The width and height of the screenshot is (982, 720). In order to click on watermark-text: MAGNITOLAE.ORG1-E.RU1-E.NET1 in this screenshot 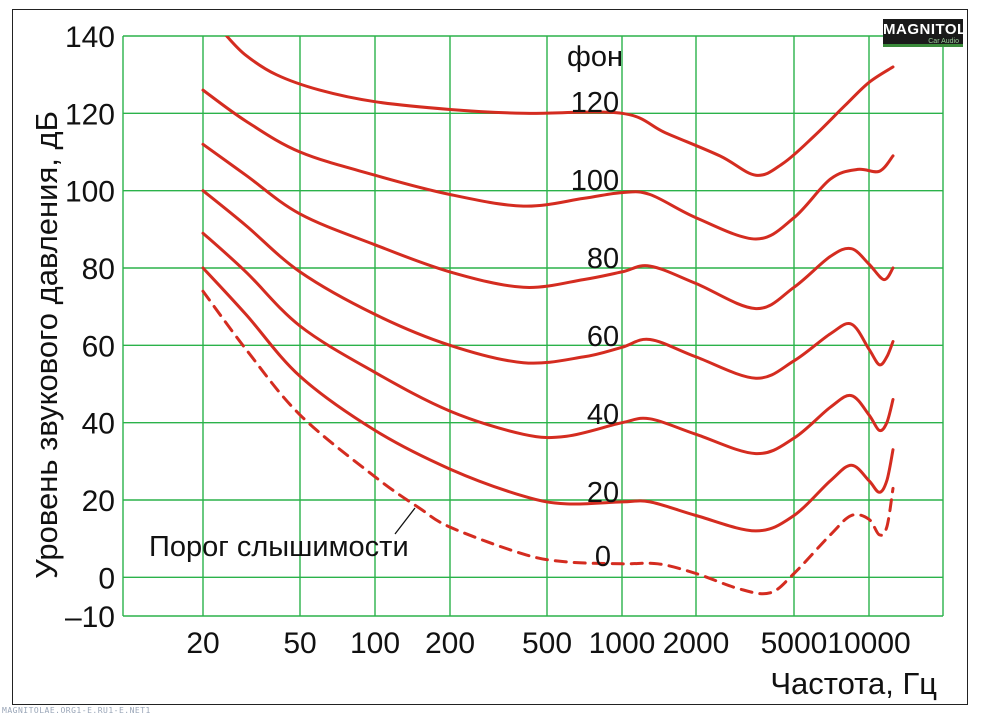, I will do `click(76, 710)`.